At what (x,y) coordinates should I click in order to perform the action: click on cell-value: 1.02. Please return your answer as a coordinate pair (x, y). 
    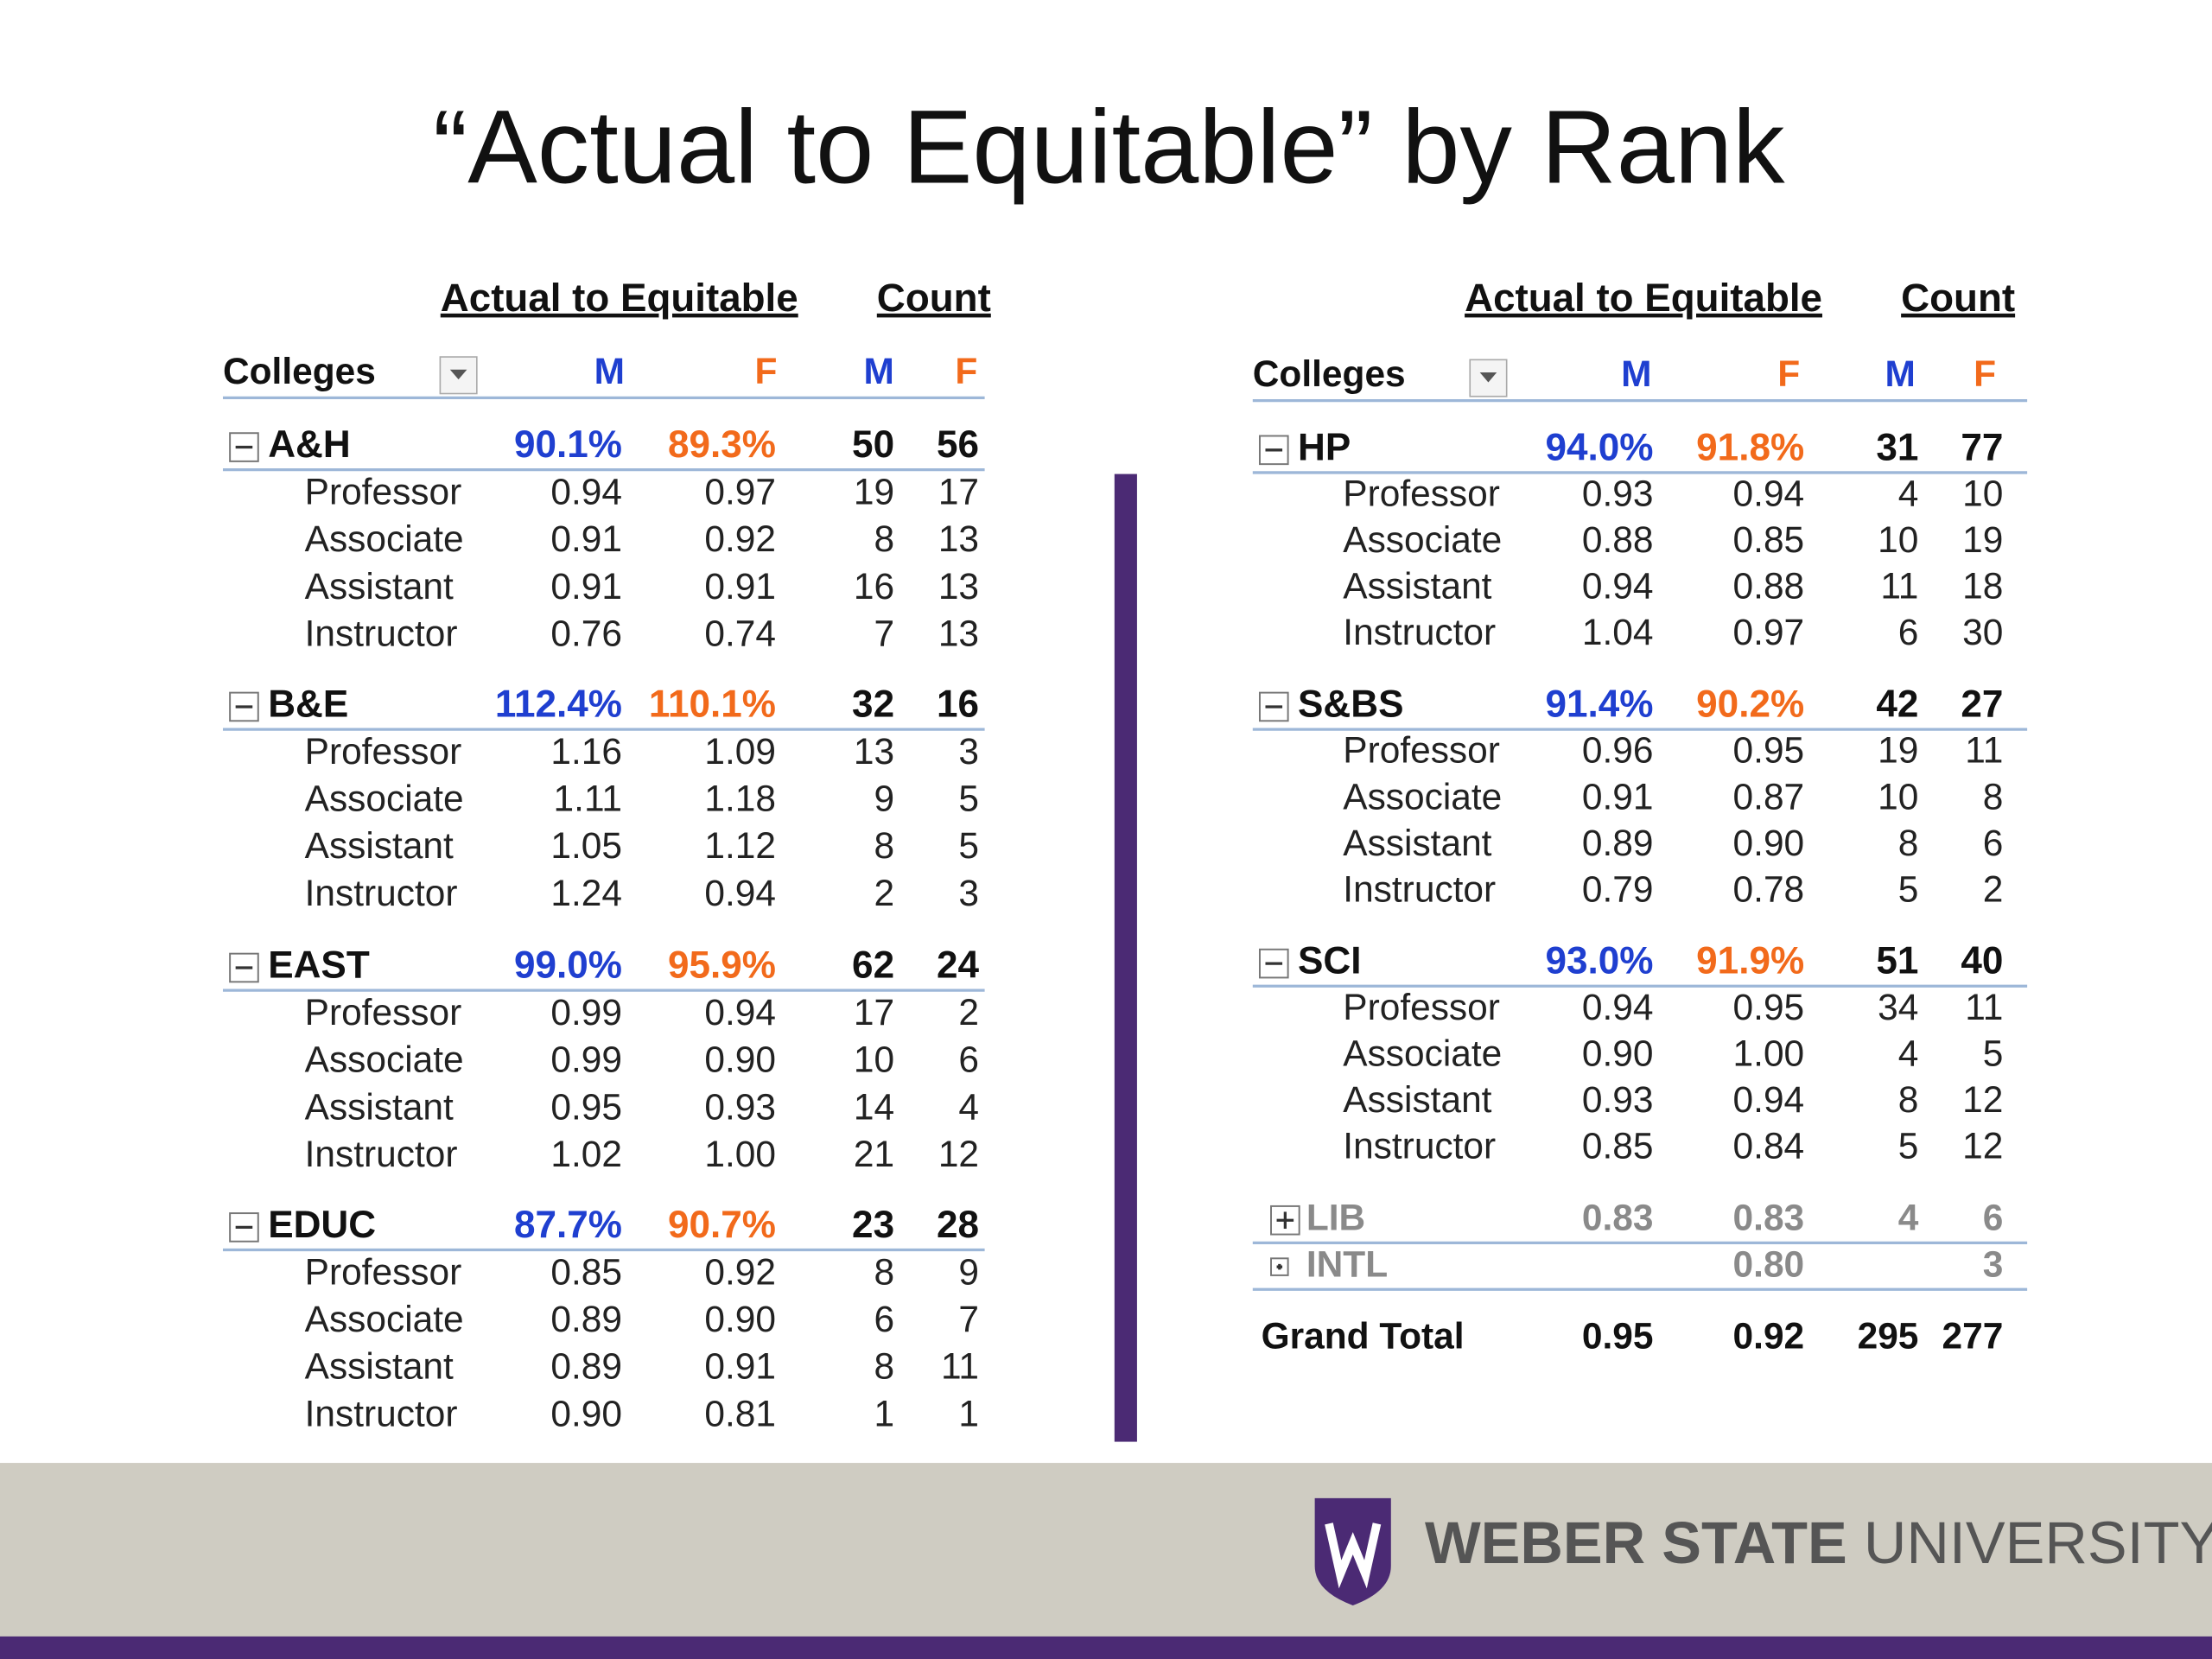
    Looking at the image, I should click on (586, 1154).